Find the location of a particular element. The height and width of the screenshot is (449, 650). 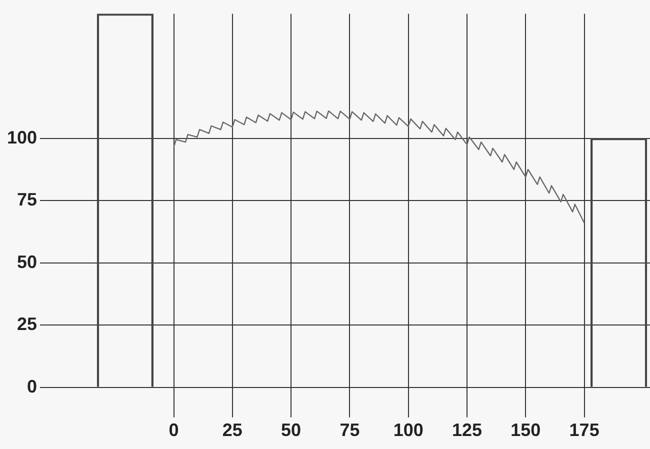

x-tick-label: 25 is located at coordinates (232, 430).